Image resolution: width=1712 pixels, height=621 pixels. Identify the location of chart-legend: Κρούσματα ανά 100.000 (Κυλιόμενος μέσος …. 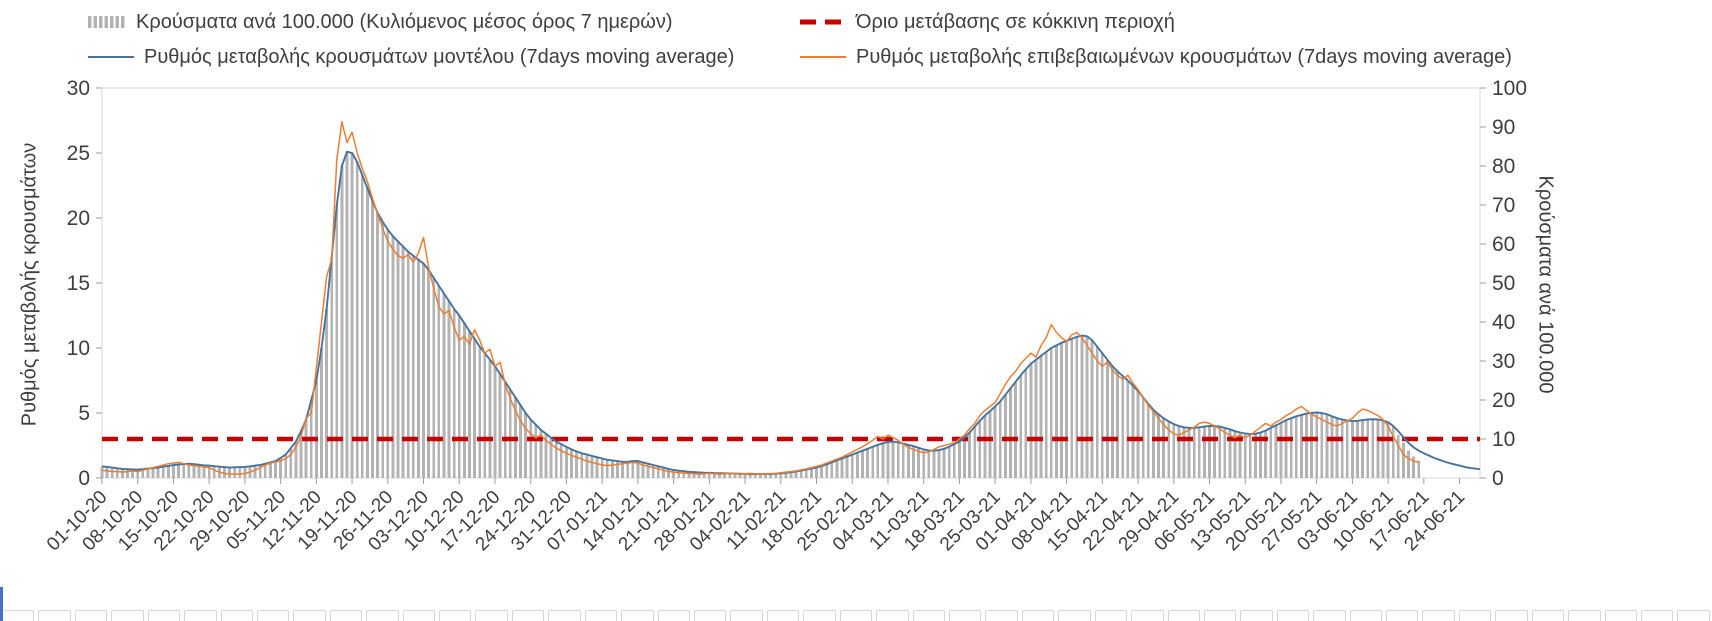
(885, 39).